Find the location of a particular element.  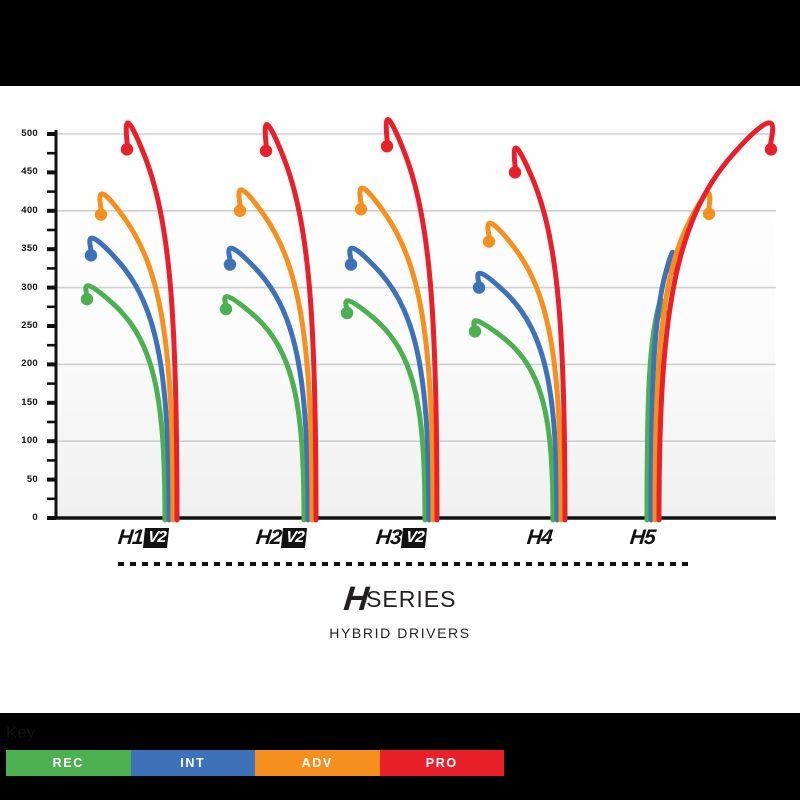

y-axis-tick-label: 150 is located at coordinates (29, 402).